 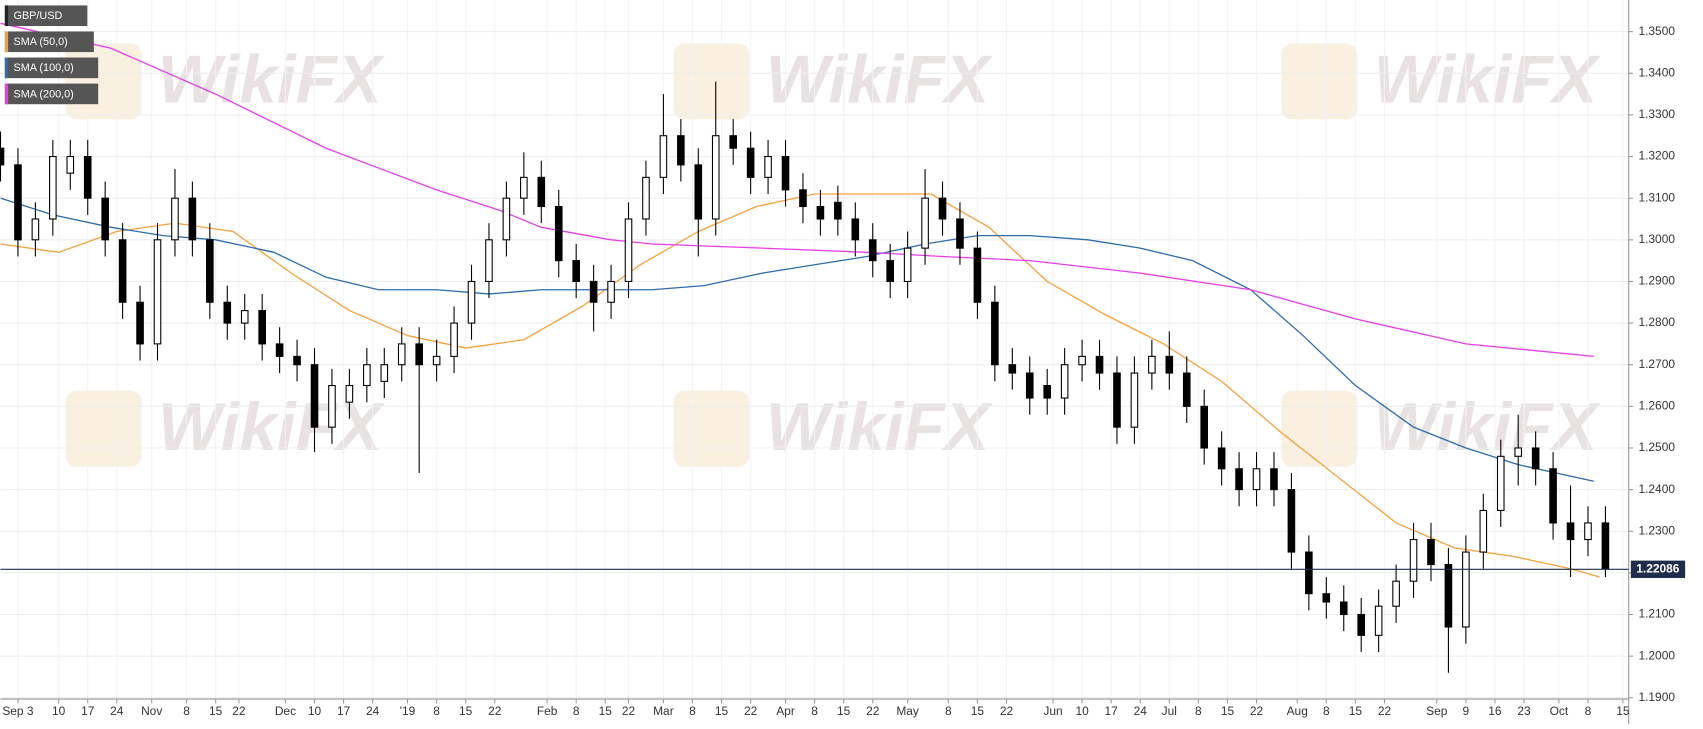 I want to click on y-tick-label: 1.2500, so click(x=1656, y=447).